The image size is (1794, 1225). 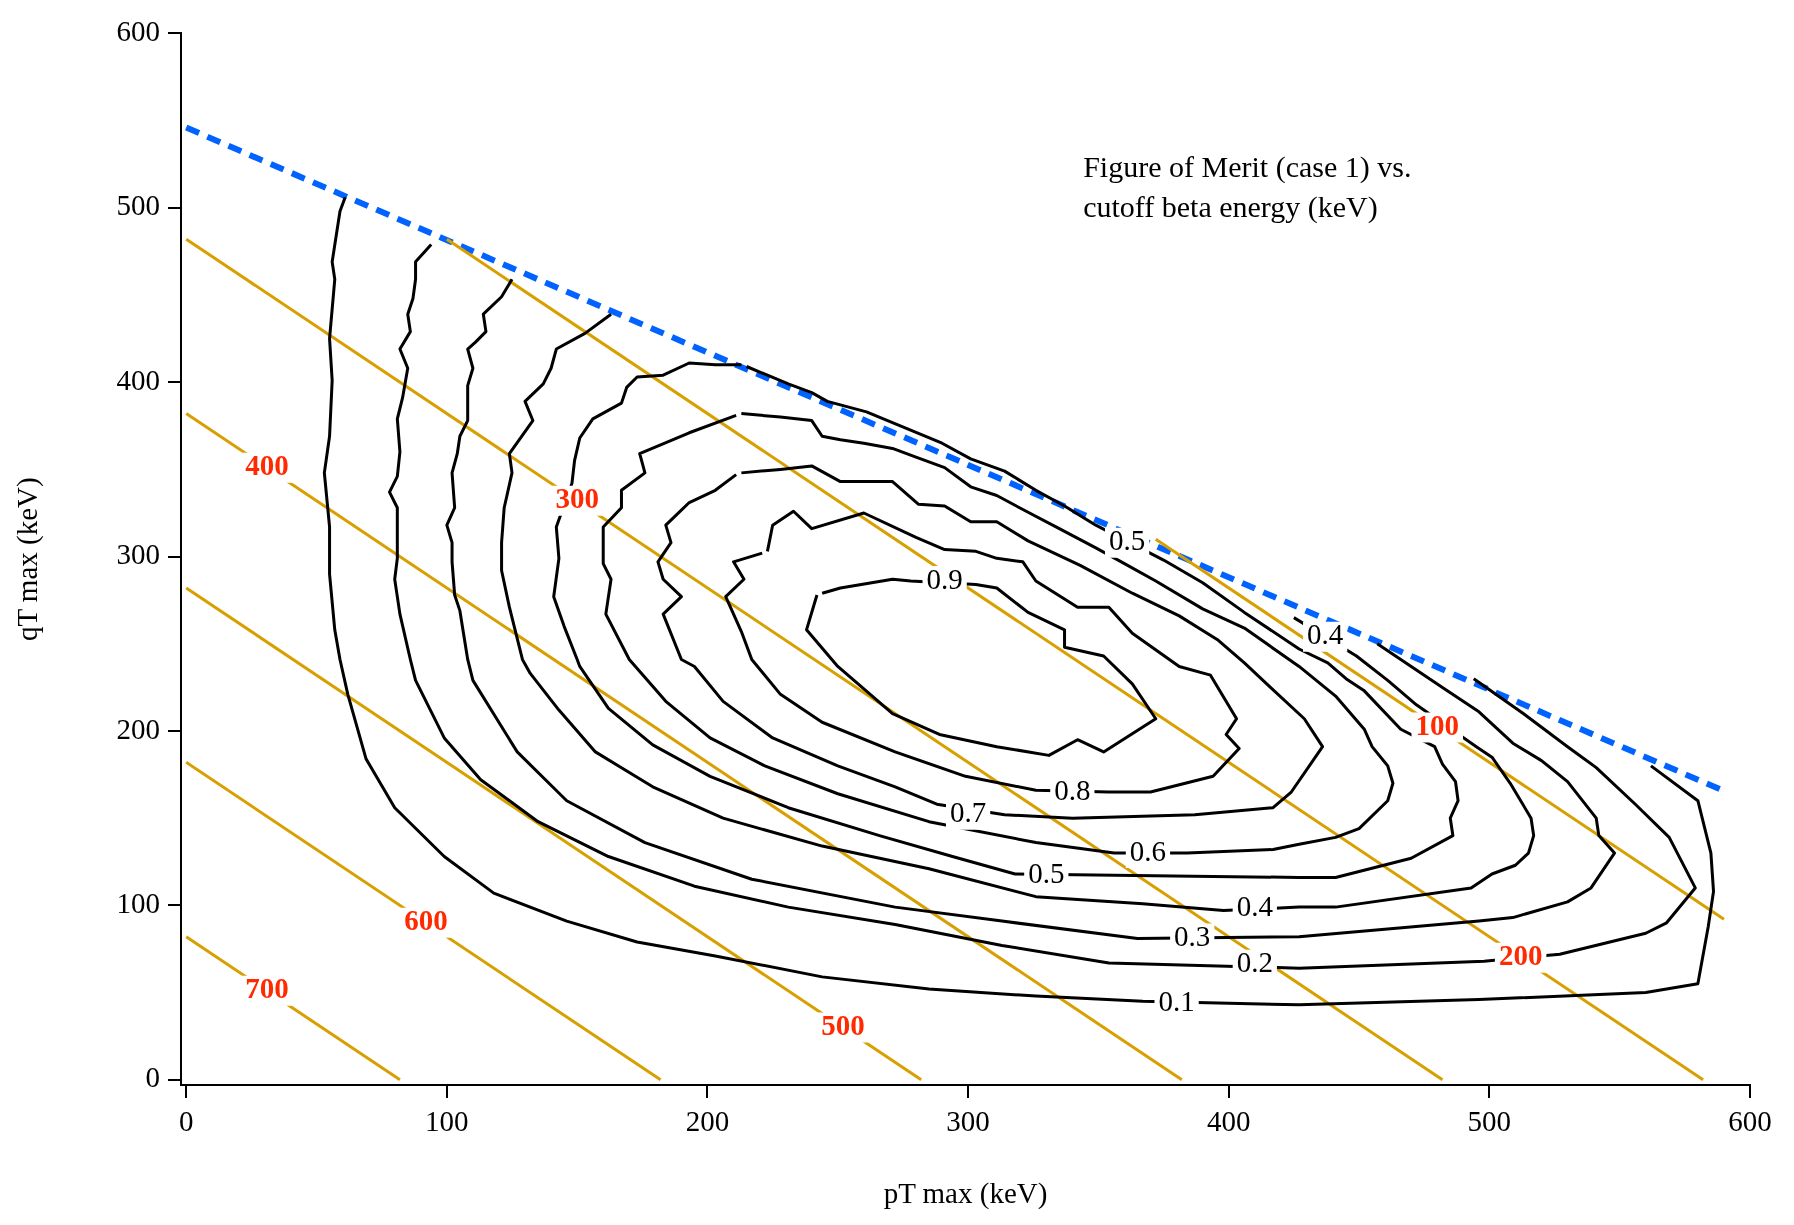 What do you see at coordinates (138, 902) in the screenshot?
I see `y-tick-label: 100` at bounding box center [138, 902].